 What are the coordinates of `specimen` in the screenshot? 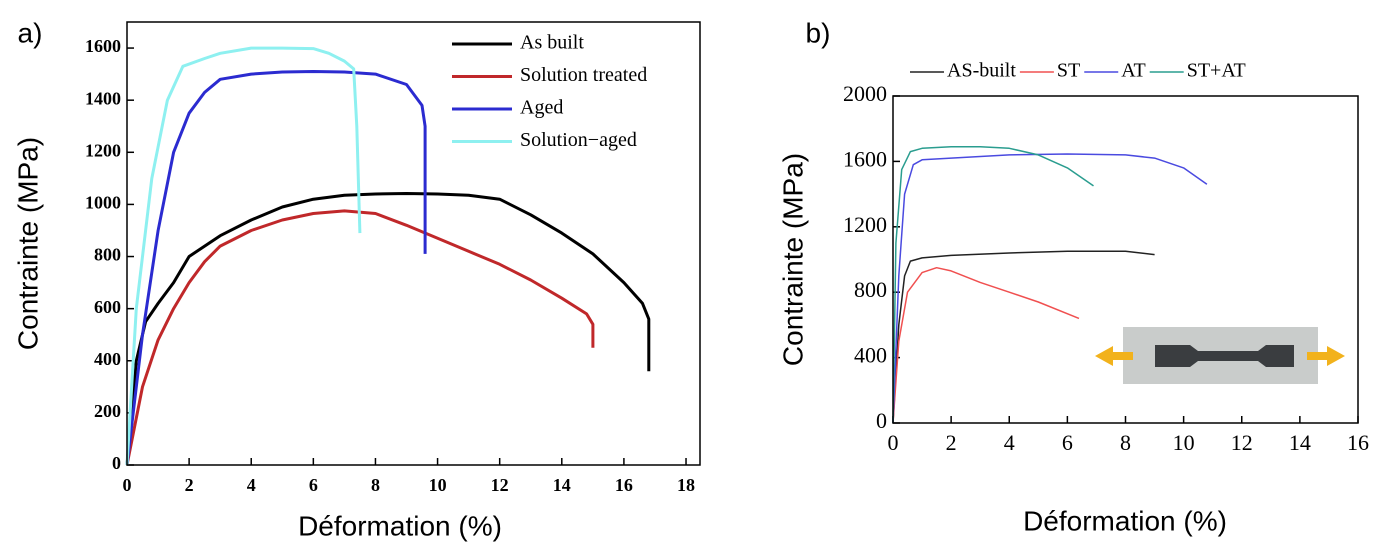 It's located at (1224, 356).